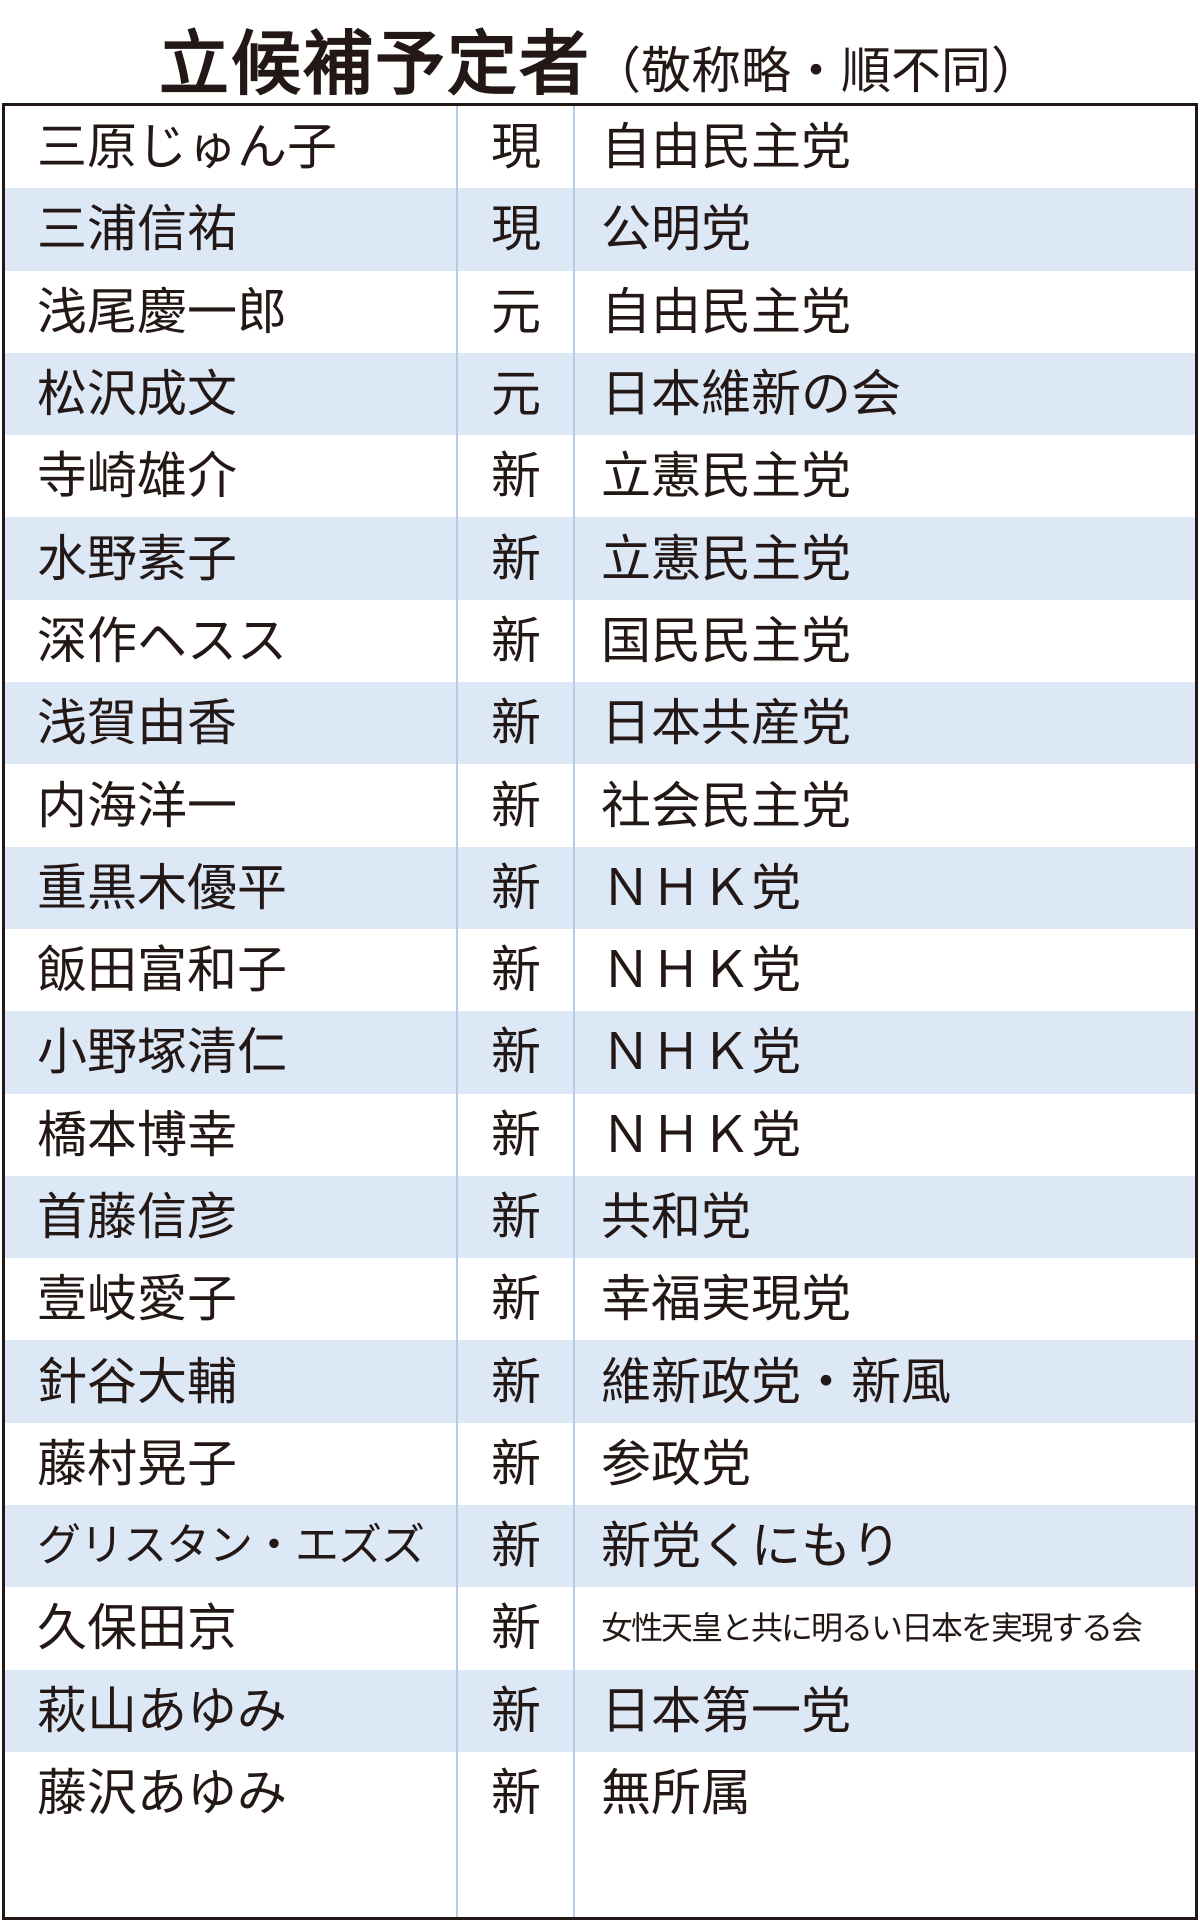 This screenshot has width=1200, height=1920. I want to click on table-row: 寺崎雄介 新 立憲民主党, so click(600, 476).